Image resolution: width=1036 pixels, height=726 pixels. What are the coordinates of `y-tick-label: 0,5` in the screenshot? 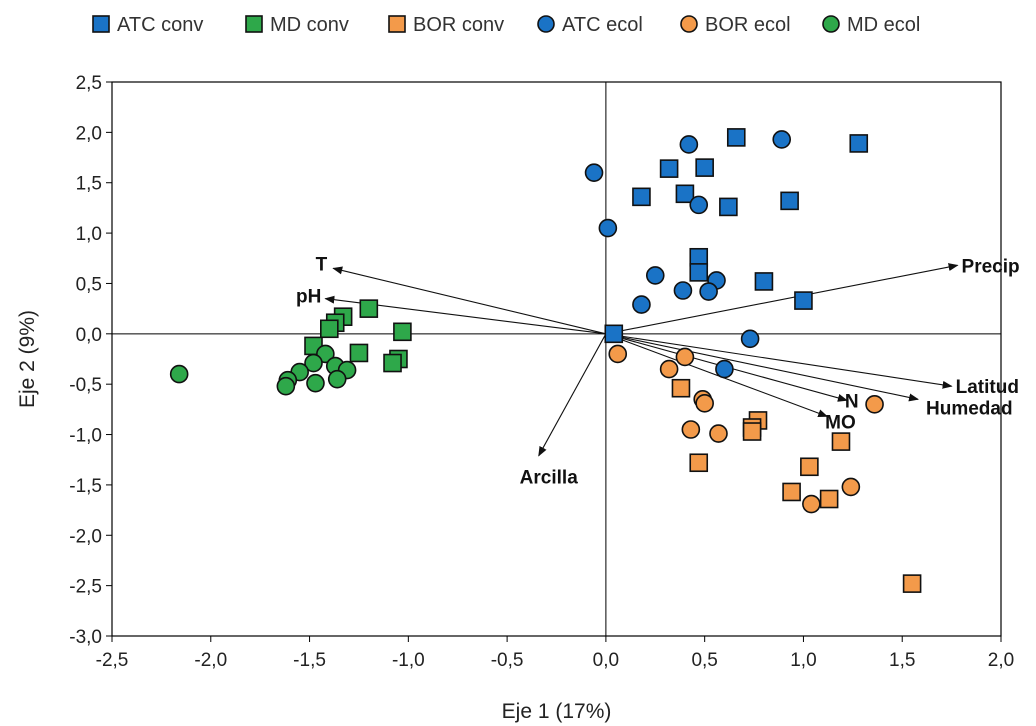 It's located at (89, 284).